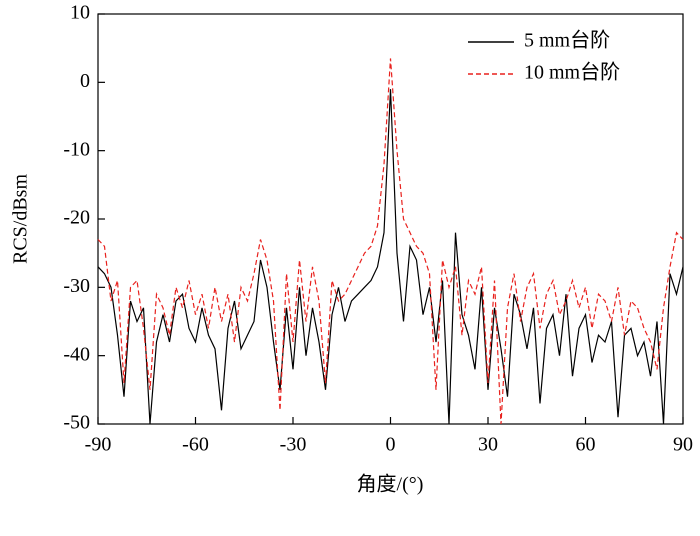 The image size is (700, 536). Describe the element at coordinates (76, 218) in the screenshot. I see `y-tick-label: -20` at that location.